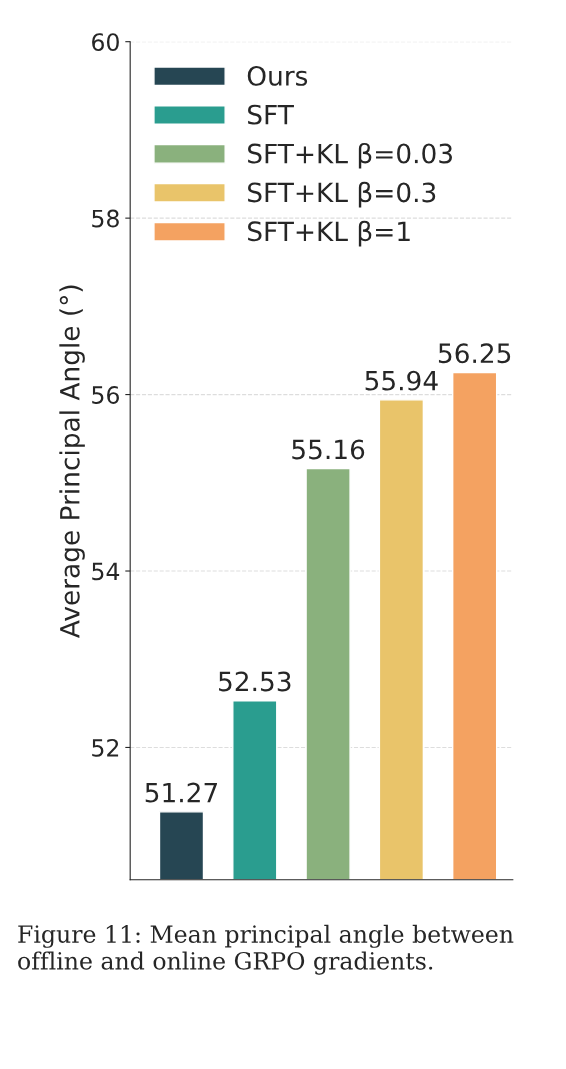 The image size is (566, 1069). I want to click on y-axis-title: Average Principal Angle (°), so click(72, 461).